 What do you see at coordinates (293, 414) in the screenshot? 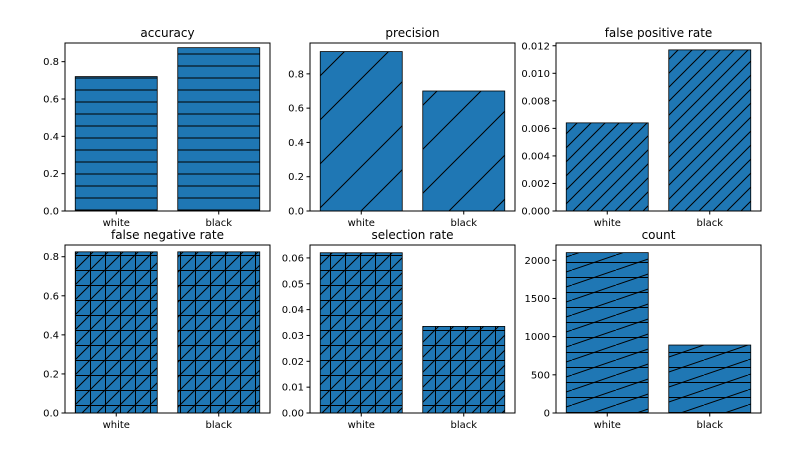
I see `y-tick-label: 0.00` at bounding box center [293, 414].